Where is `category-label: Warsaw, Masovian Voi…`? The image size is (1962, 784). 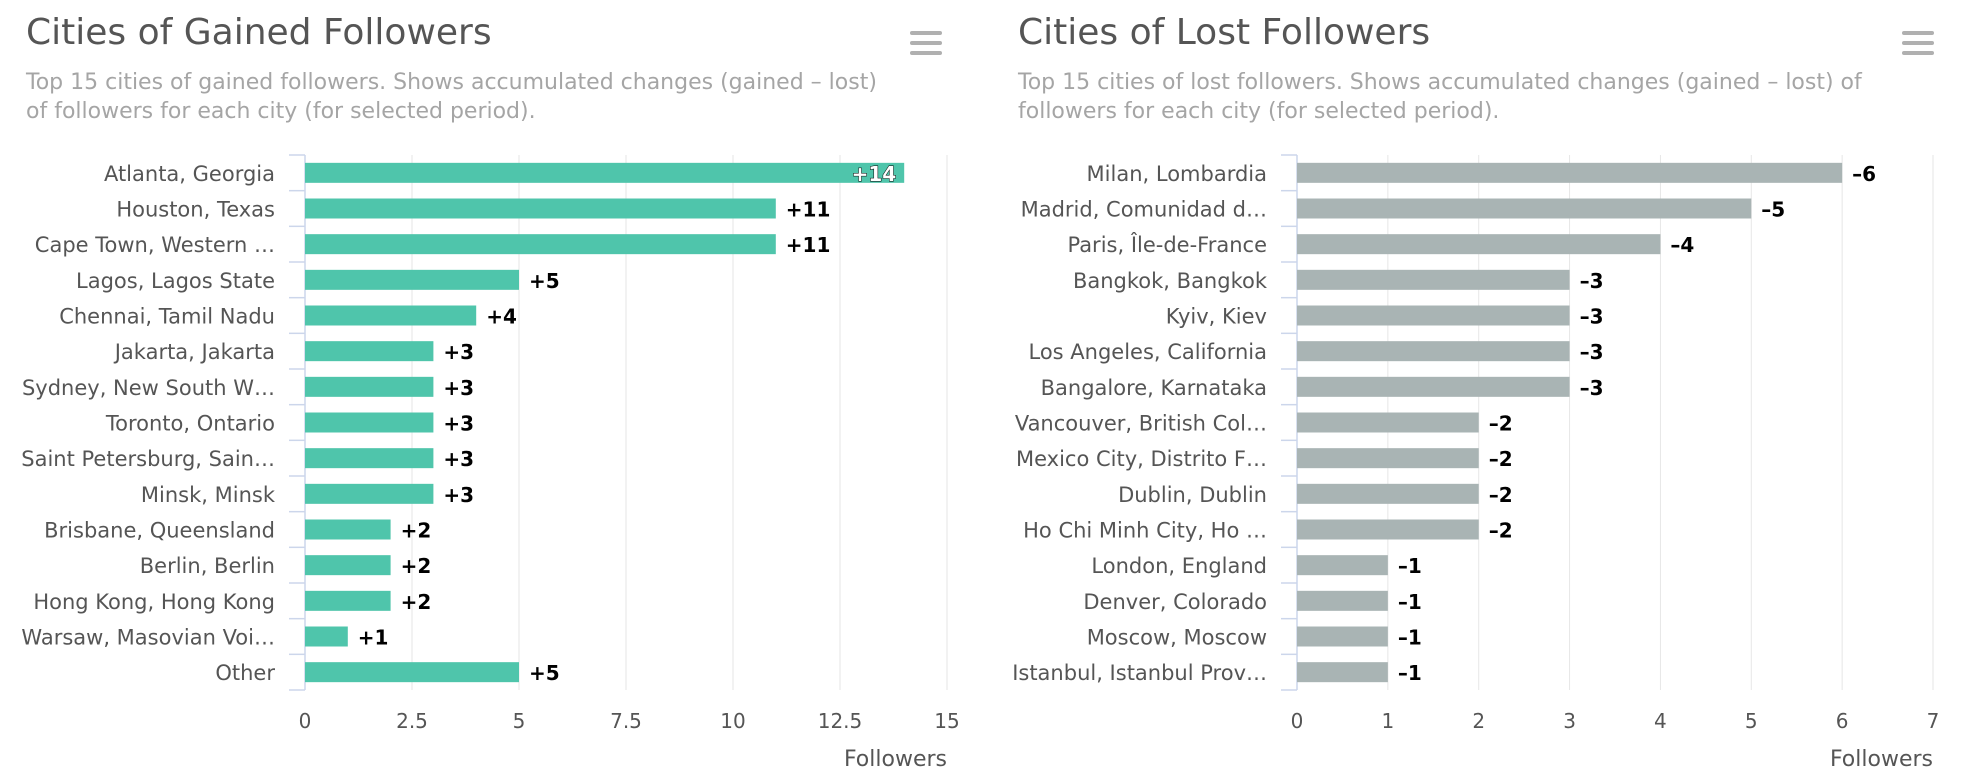 category-label: Warsaw, Masovian Voi… is located at coordinates (148, 638).